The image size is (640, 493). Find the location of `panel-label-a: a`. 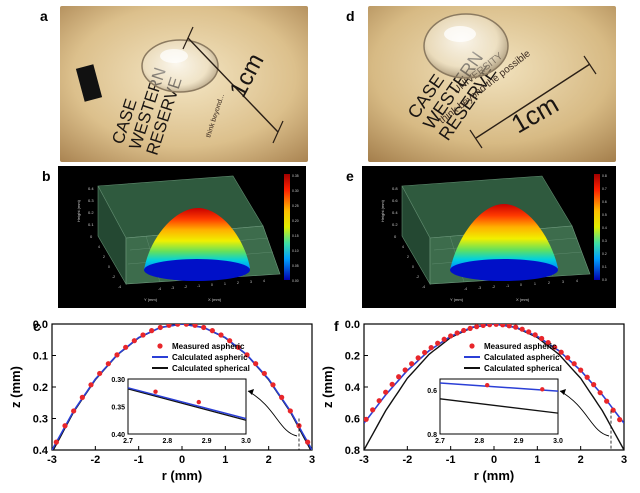

panel-label-a: a is located at coordinates (44, 16).